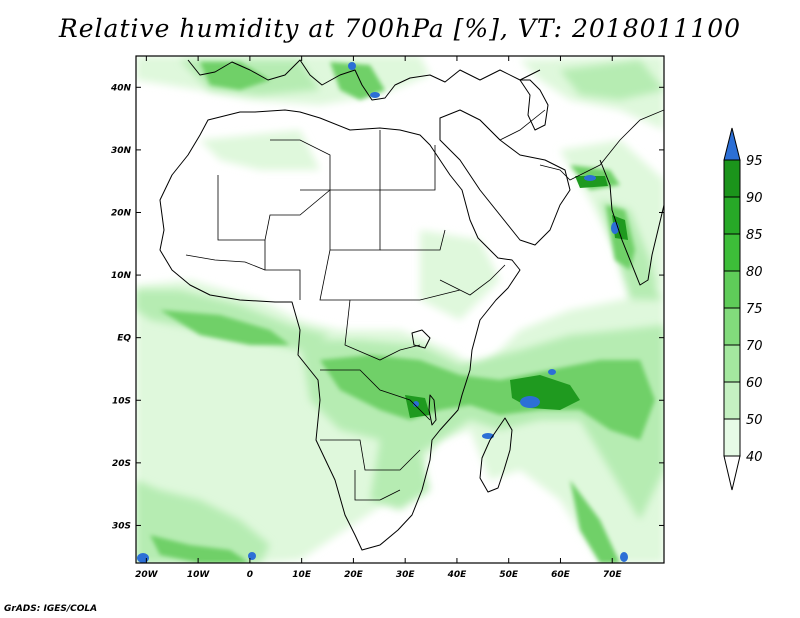 Image resolution: width=800 pixels, height=618 pixels. I want to click on madagascar-coastline, so click(496, 455).